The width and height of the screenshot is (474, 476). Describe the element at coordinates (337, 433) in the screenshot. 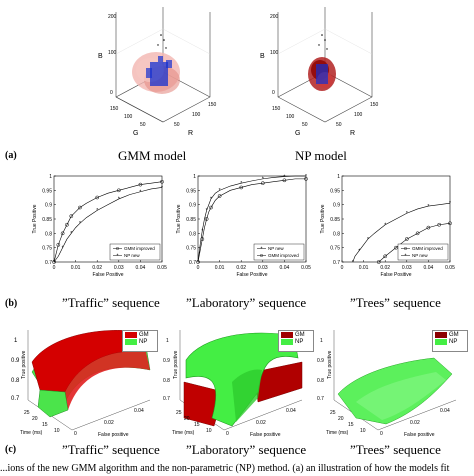

I see `svg-text: Time (ms)` at that location.